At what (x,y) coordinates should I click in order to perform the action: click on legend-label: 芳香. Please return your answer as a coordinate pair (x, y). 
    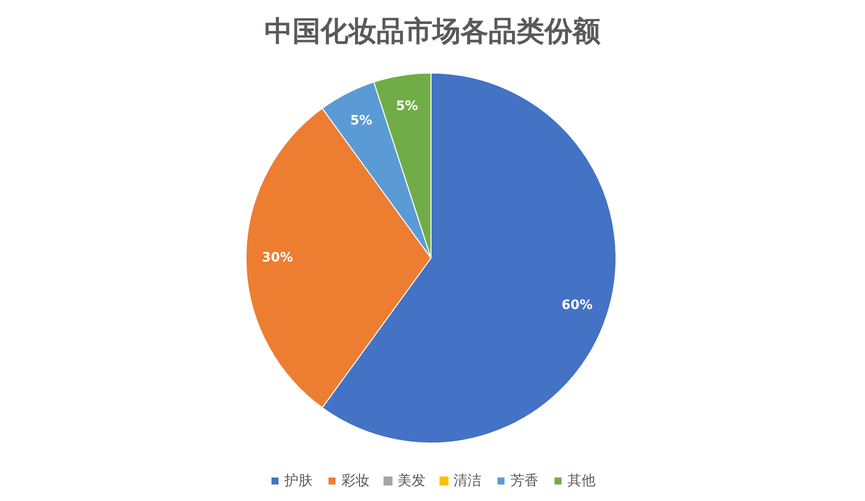
    Looking at the image, I should click on (524, 481).